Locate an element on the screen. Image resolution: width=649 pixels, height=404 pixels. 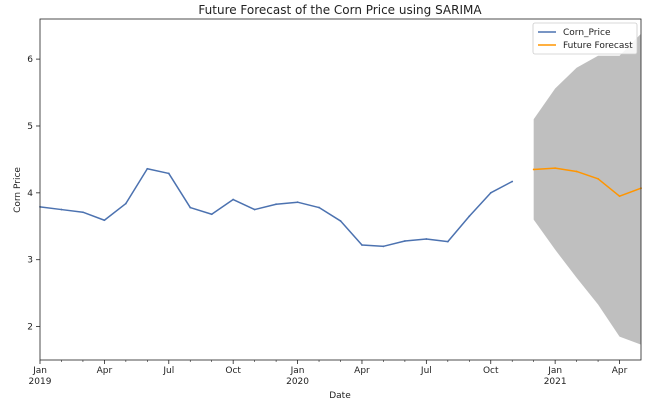
y-axis: 2 3 4 5 6 is located at coordinates (33, 194).